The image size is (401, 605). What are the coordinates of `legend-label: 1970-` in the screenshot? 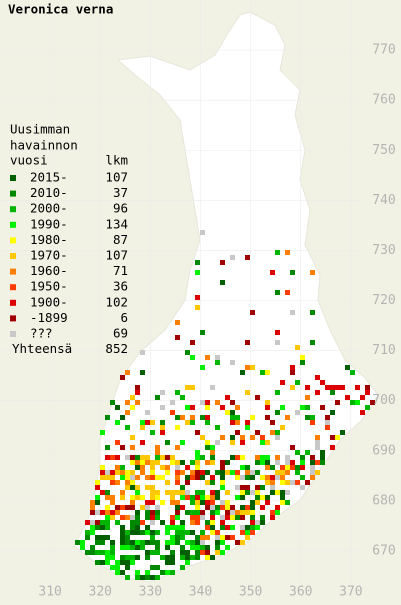 It's located at (49, 255).